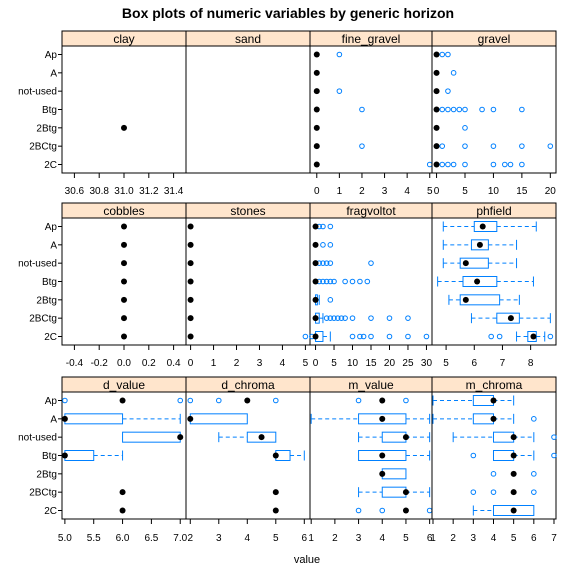  What do you see at coordinates (307, 560) in the screenshot?
I see `x-axis-title: value` at bounding box center [307, 560].